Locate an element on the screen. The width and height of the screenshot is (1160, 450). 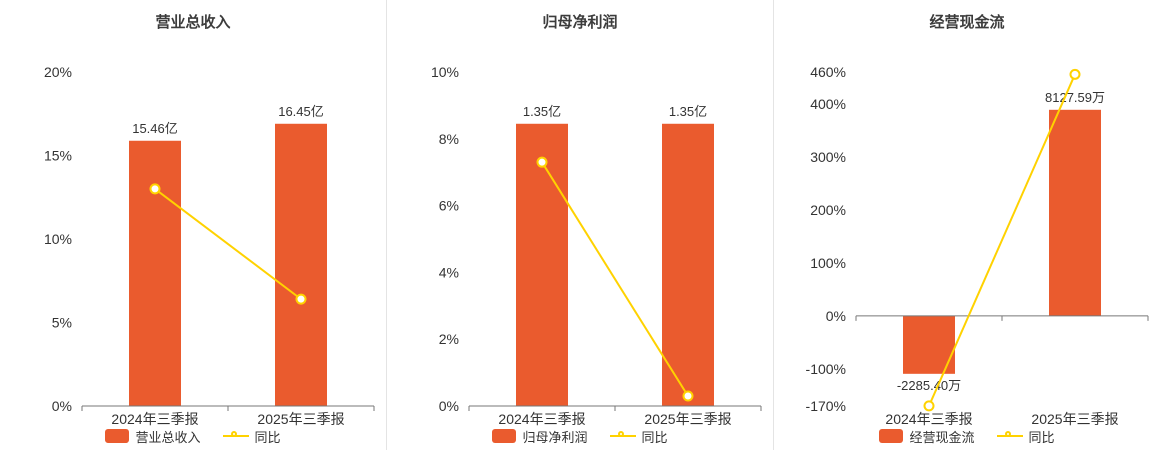
chart-title: 归母净利润 is located at coordinates (580, 22).